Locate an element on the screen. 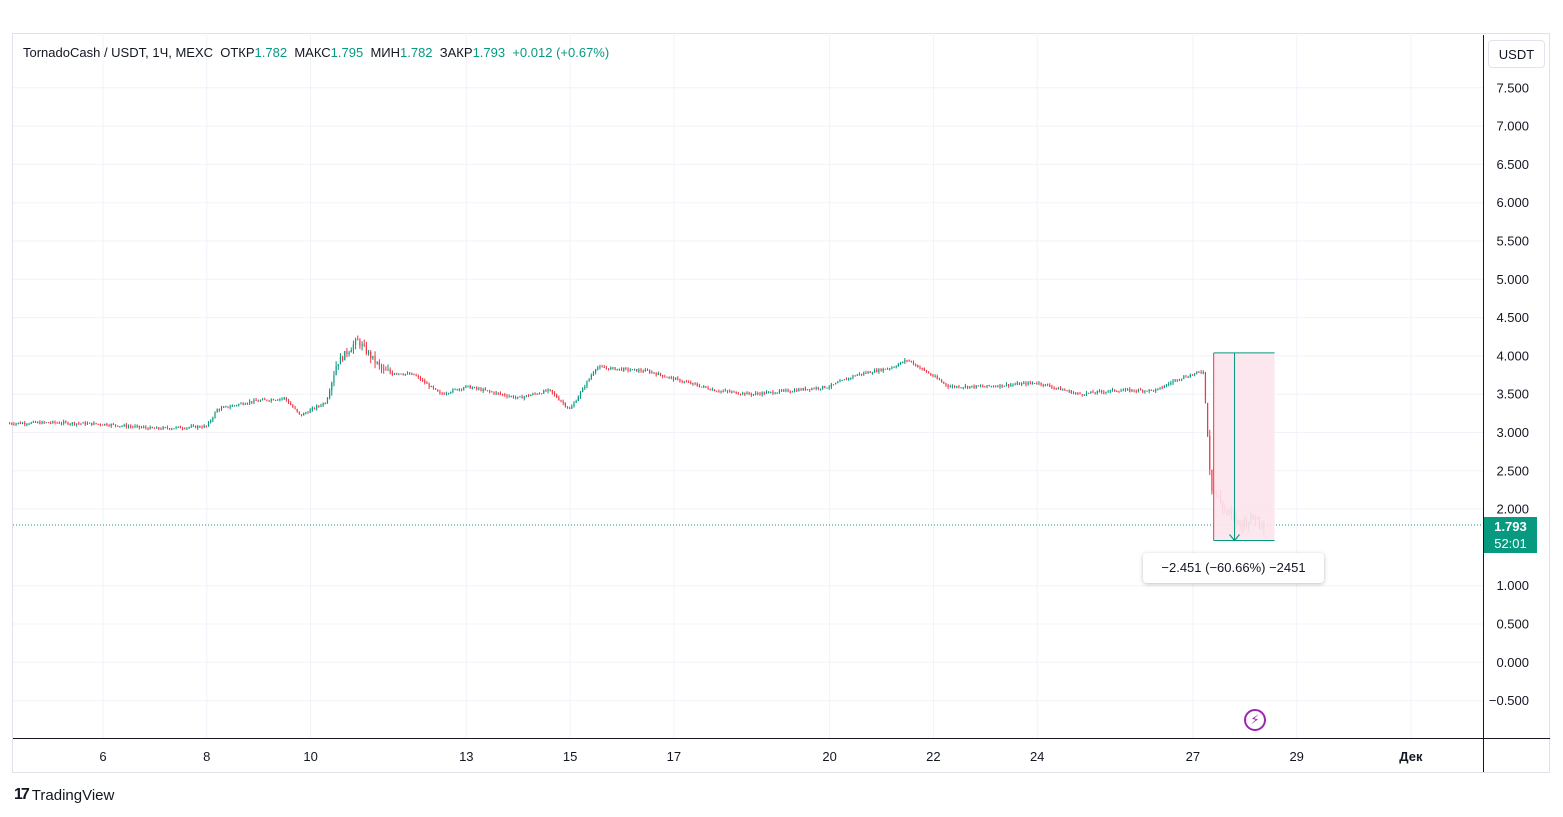 Image resolution: width=1563 pixels, height=817 pixels. currency-button: USDT is located at coordinates (1516, 54).